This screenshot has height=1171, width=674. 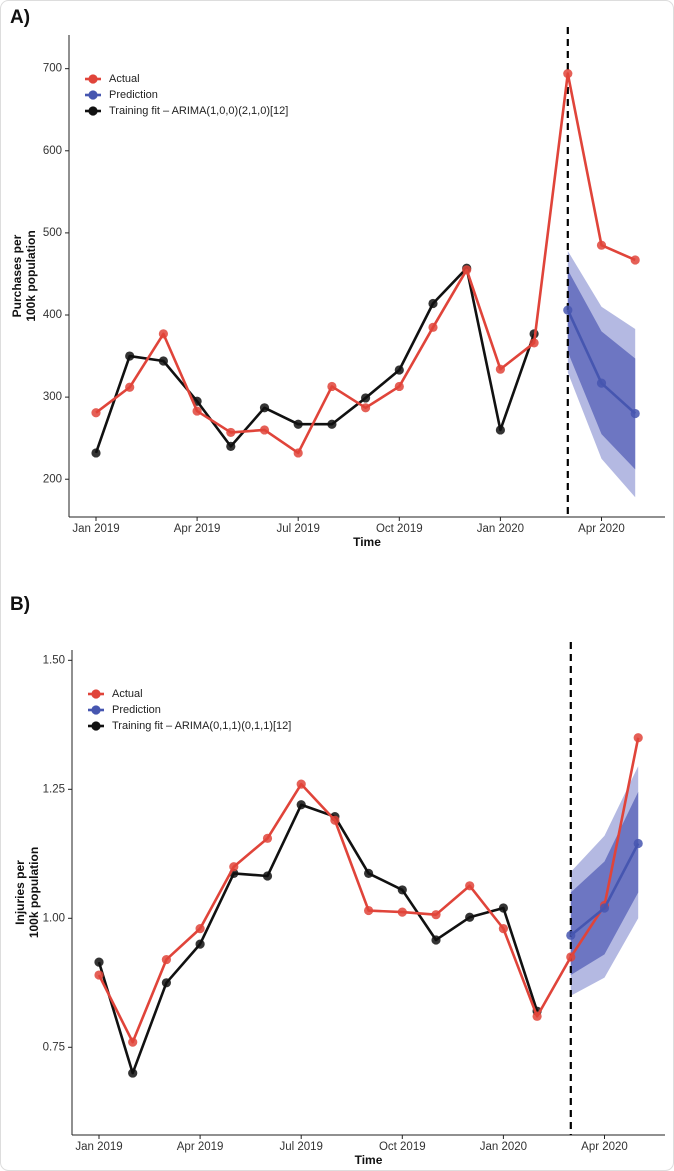 What do you see at coordinates (198, 111) in the screenshot?
I see `legend-label: Training fit – ARIMA(1,0,0)(2,1,0)[12]` at bounding box center [198, 111].